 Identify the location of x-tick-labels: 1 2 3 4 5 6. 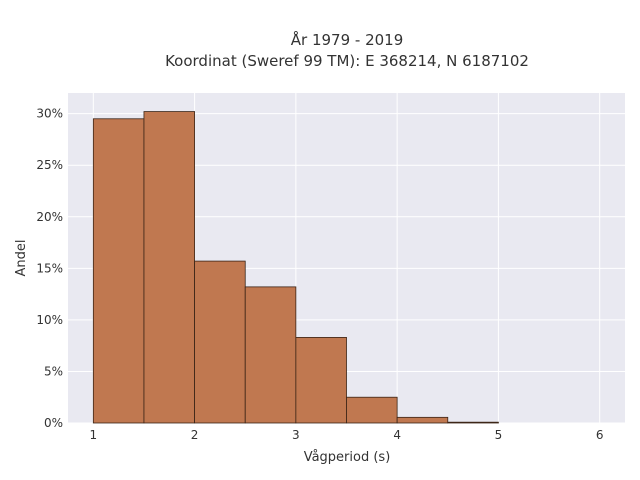
(346, 435).